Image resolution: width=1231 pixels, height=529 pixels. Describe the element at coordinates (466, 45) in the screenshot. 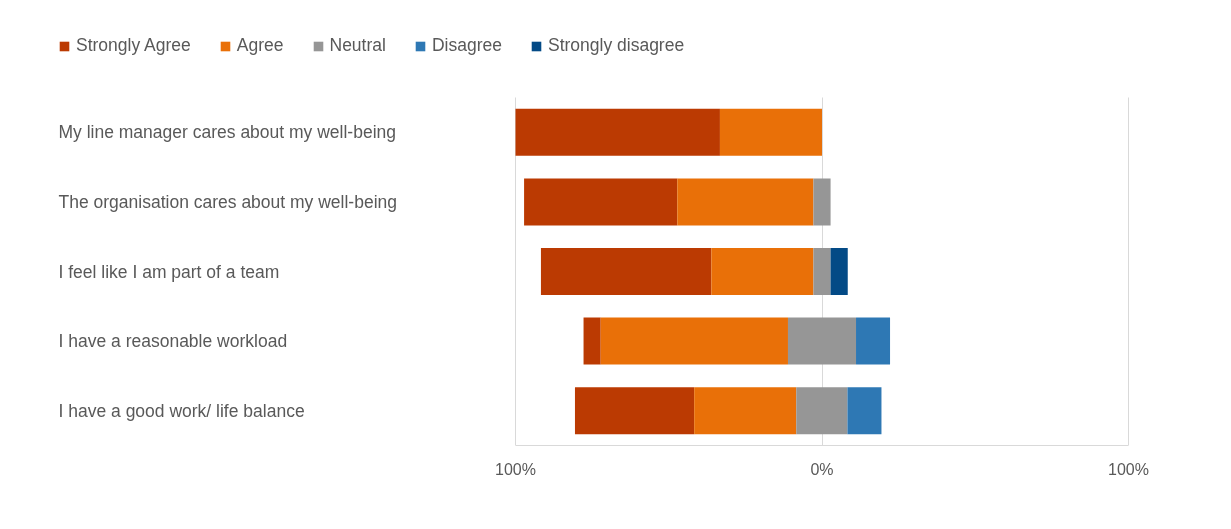

I see `legend-label: Disagree` at that location.